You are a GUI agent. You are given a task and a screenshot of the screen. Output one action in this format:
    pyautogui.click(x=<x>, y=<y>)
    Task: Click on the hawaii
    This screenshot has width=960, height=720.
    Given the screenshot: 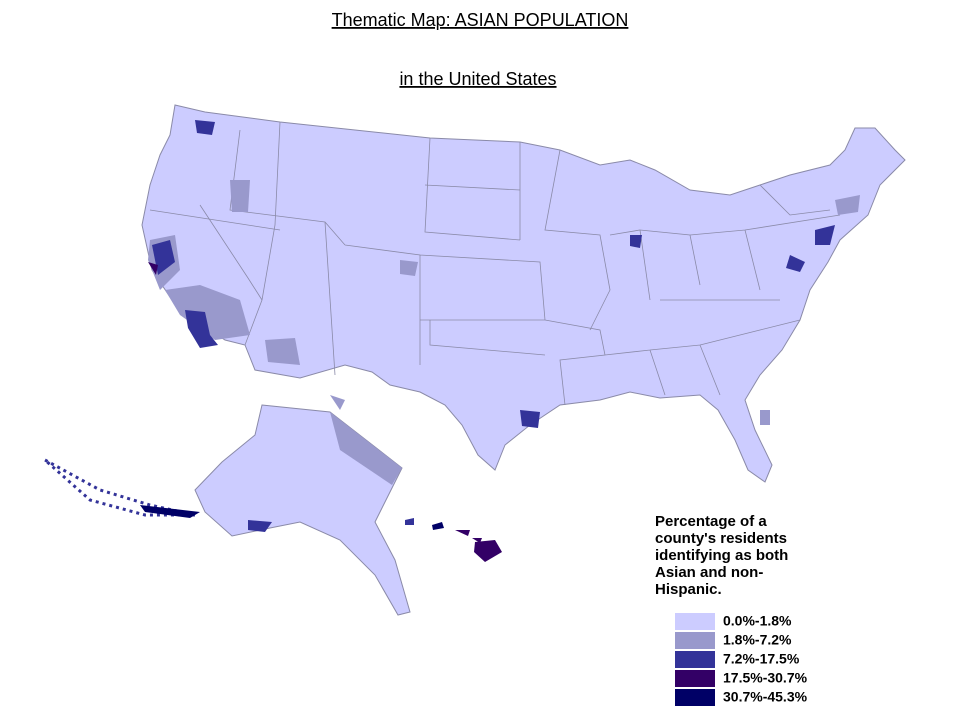 What is the action you would take?
    pyautogui.click(x=453, y=540)
    